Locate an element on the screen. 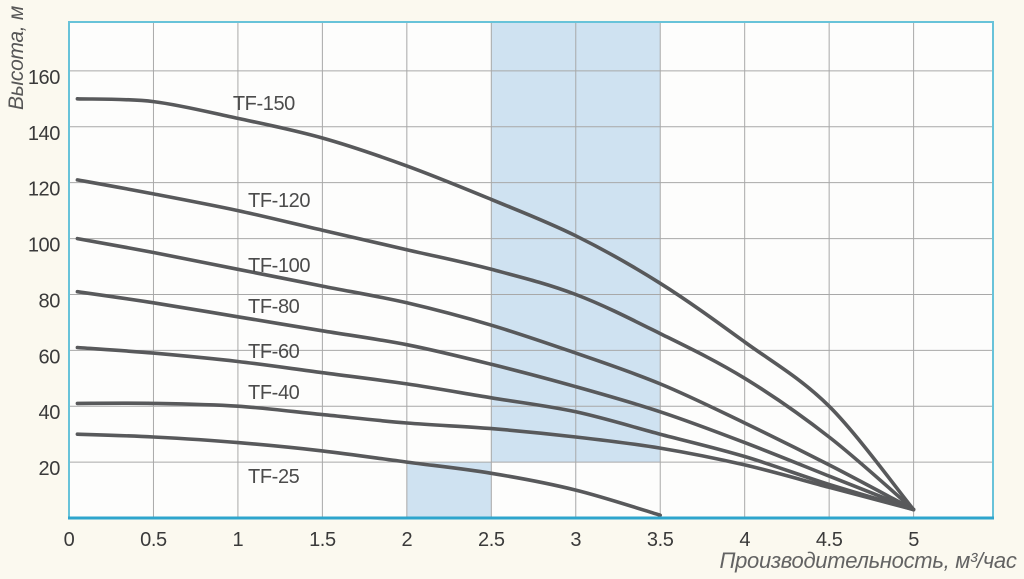 The width and height of the screenshot is (1024, 579). y-tick-label: 120 is located at coordinates (44, 190).